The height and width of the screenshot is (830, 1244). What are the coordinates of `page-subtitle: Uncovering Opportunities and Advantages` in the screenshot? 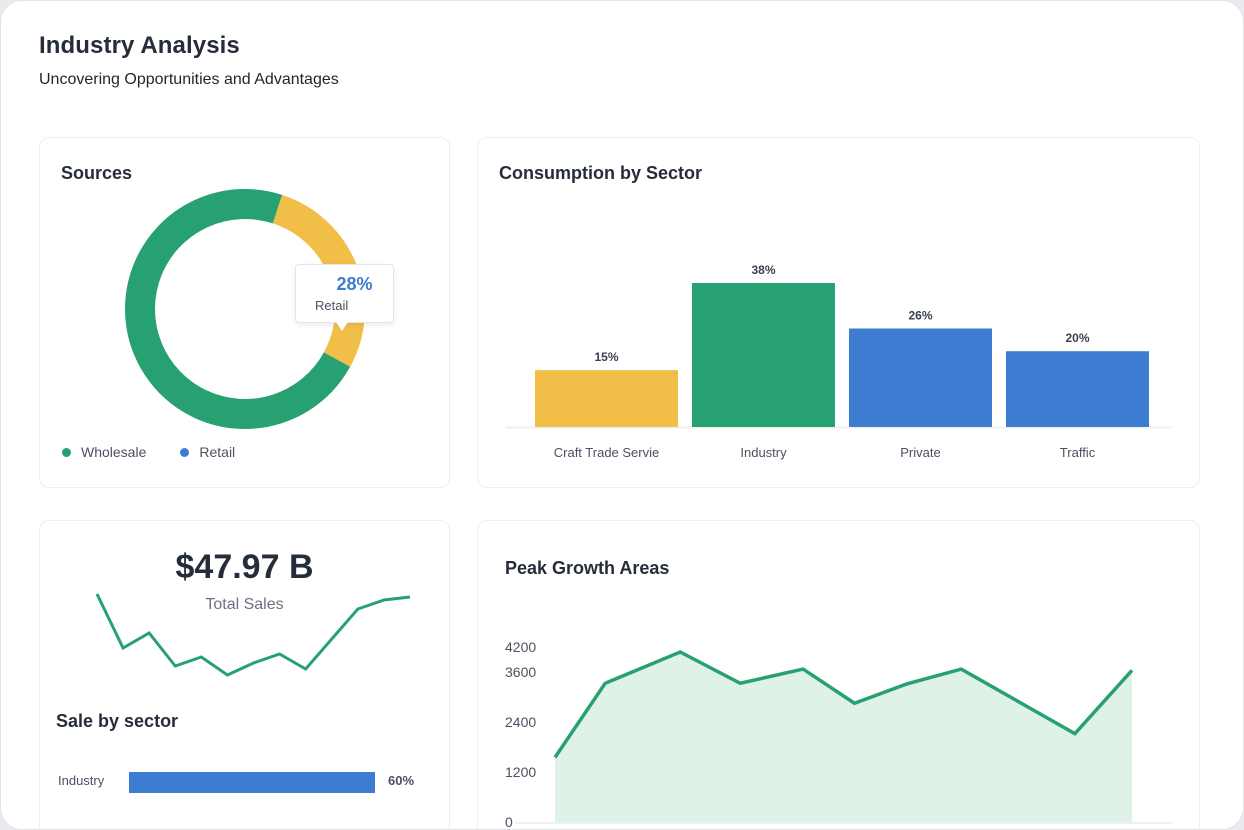 It's located at (189, 79).